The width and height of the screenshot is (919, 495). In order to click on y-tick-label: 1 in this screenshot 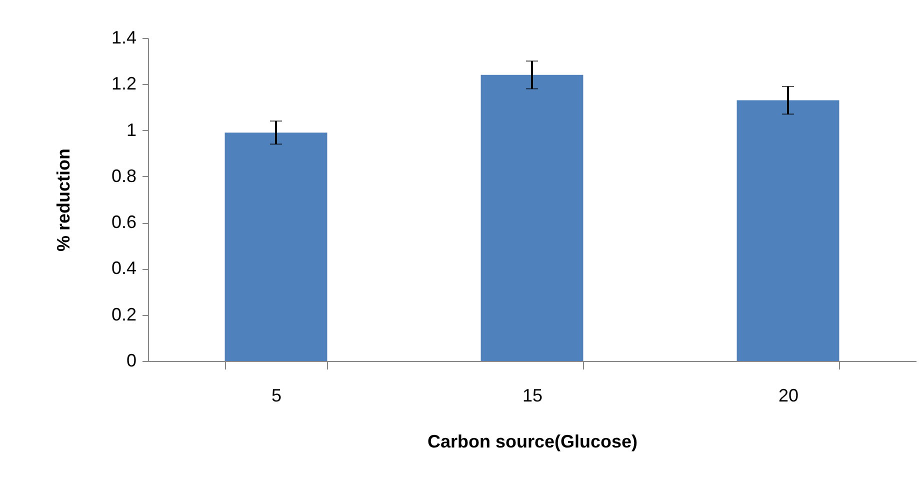, I will do `click(131, 130)`.